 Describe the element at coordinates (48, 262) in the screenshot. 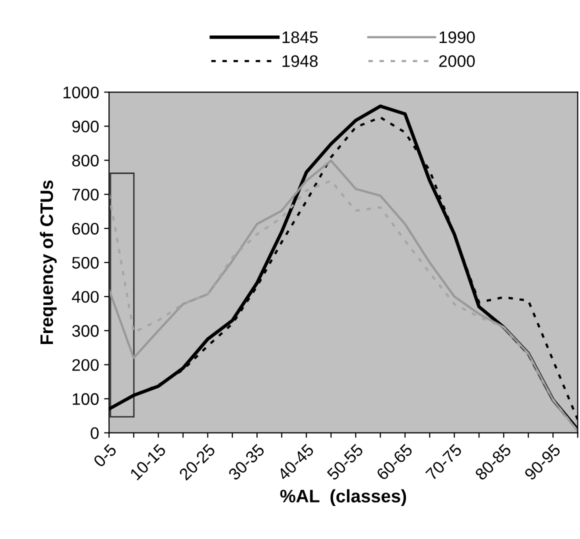

I see `y-axis-title: Frequency of CTUs` at that location.